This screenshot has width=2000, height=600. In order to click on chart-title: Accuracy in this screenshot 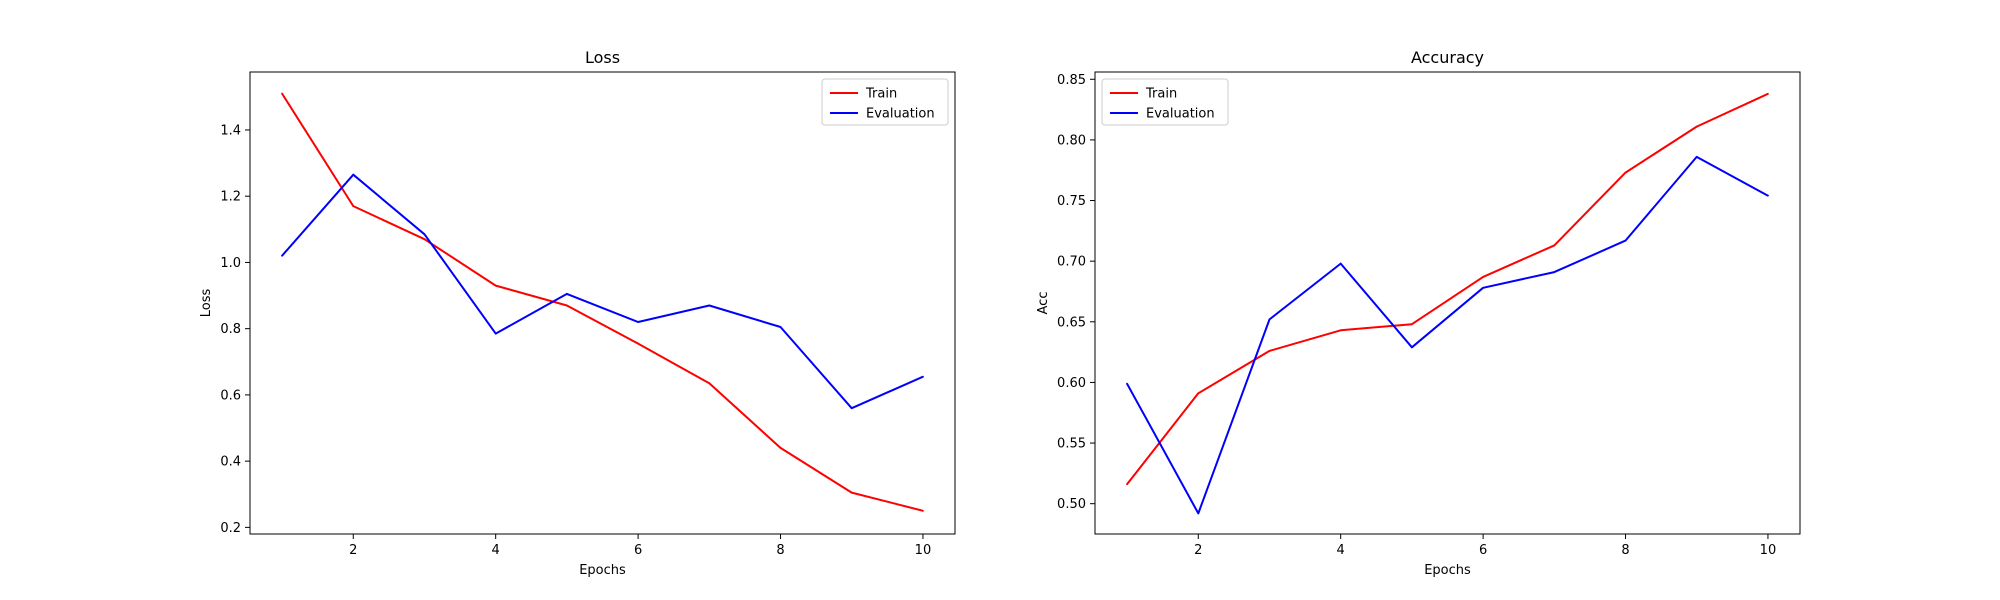, I will do `click(1447, 57)`.